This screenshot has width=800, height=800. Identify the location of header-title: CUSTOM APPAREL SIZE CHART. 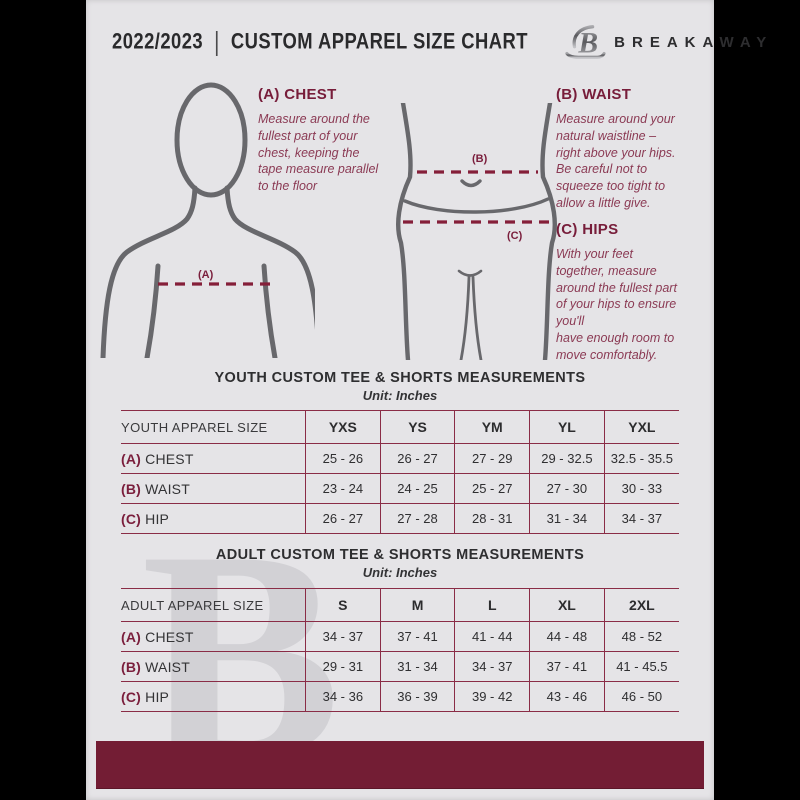
(379, 41).